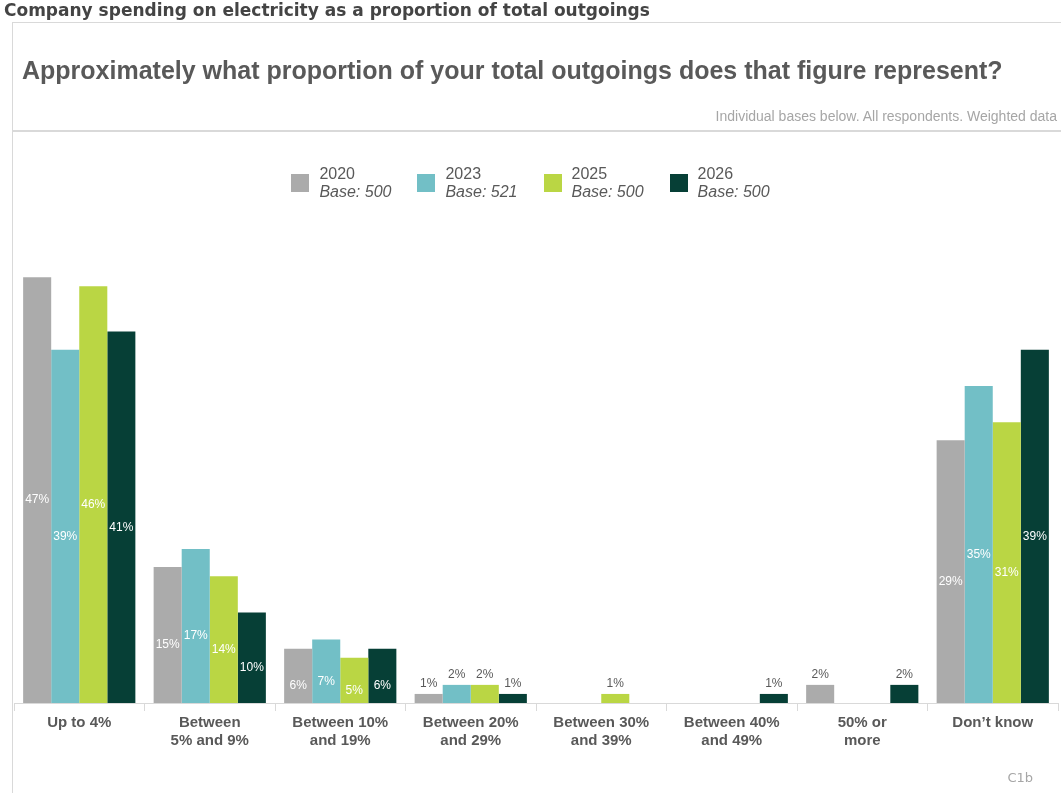 This screenshot has height=793, width=1061. What do you see at coordinates (607, 183) in the screenshot?
I see `legend-label: 2025 Base: 500` at bounding box center [607, 183].